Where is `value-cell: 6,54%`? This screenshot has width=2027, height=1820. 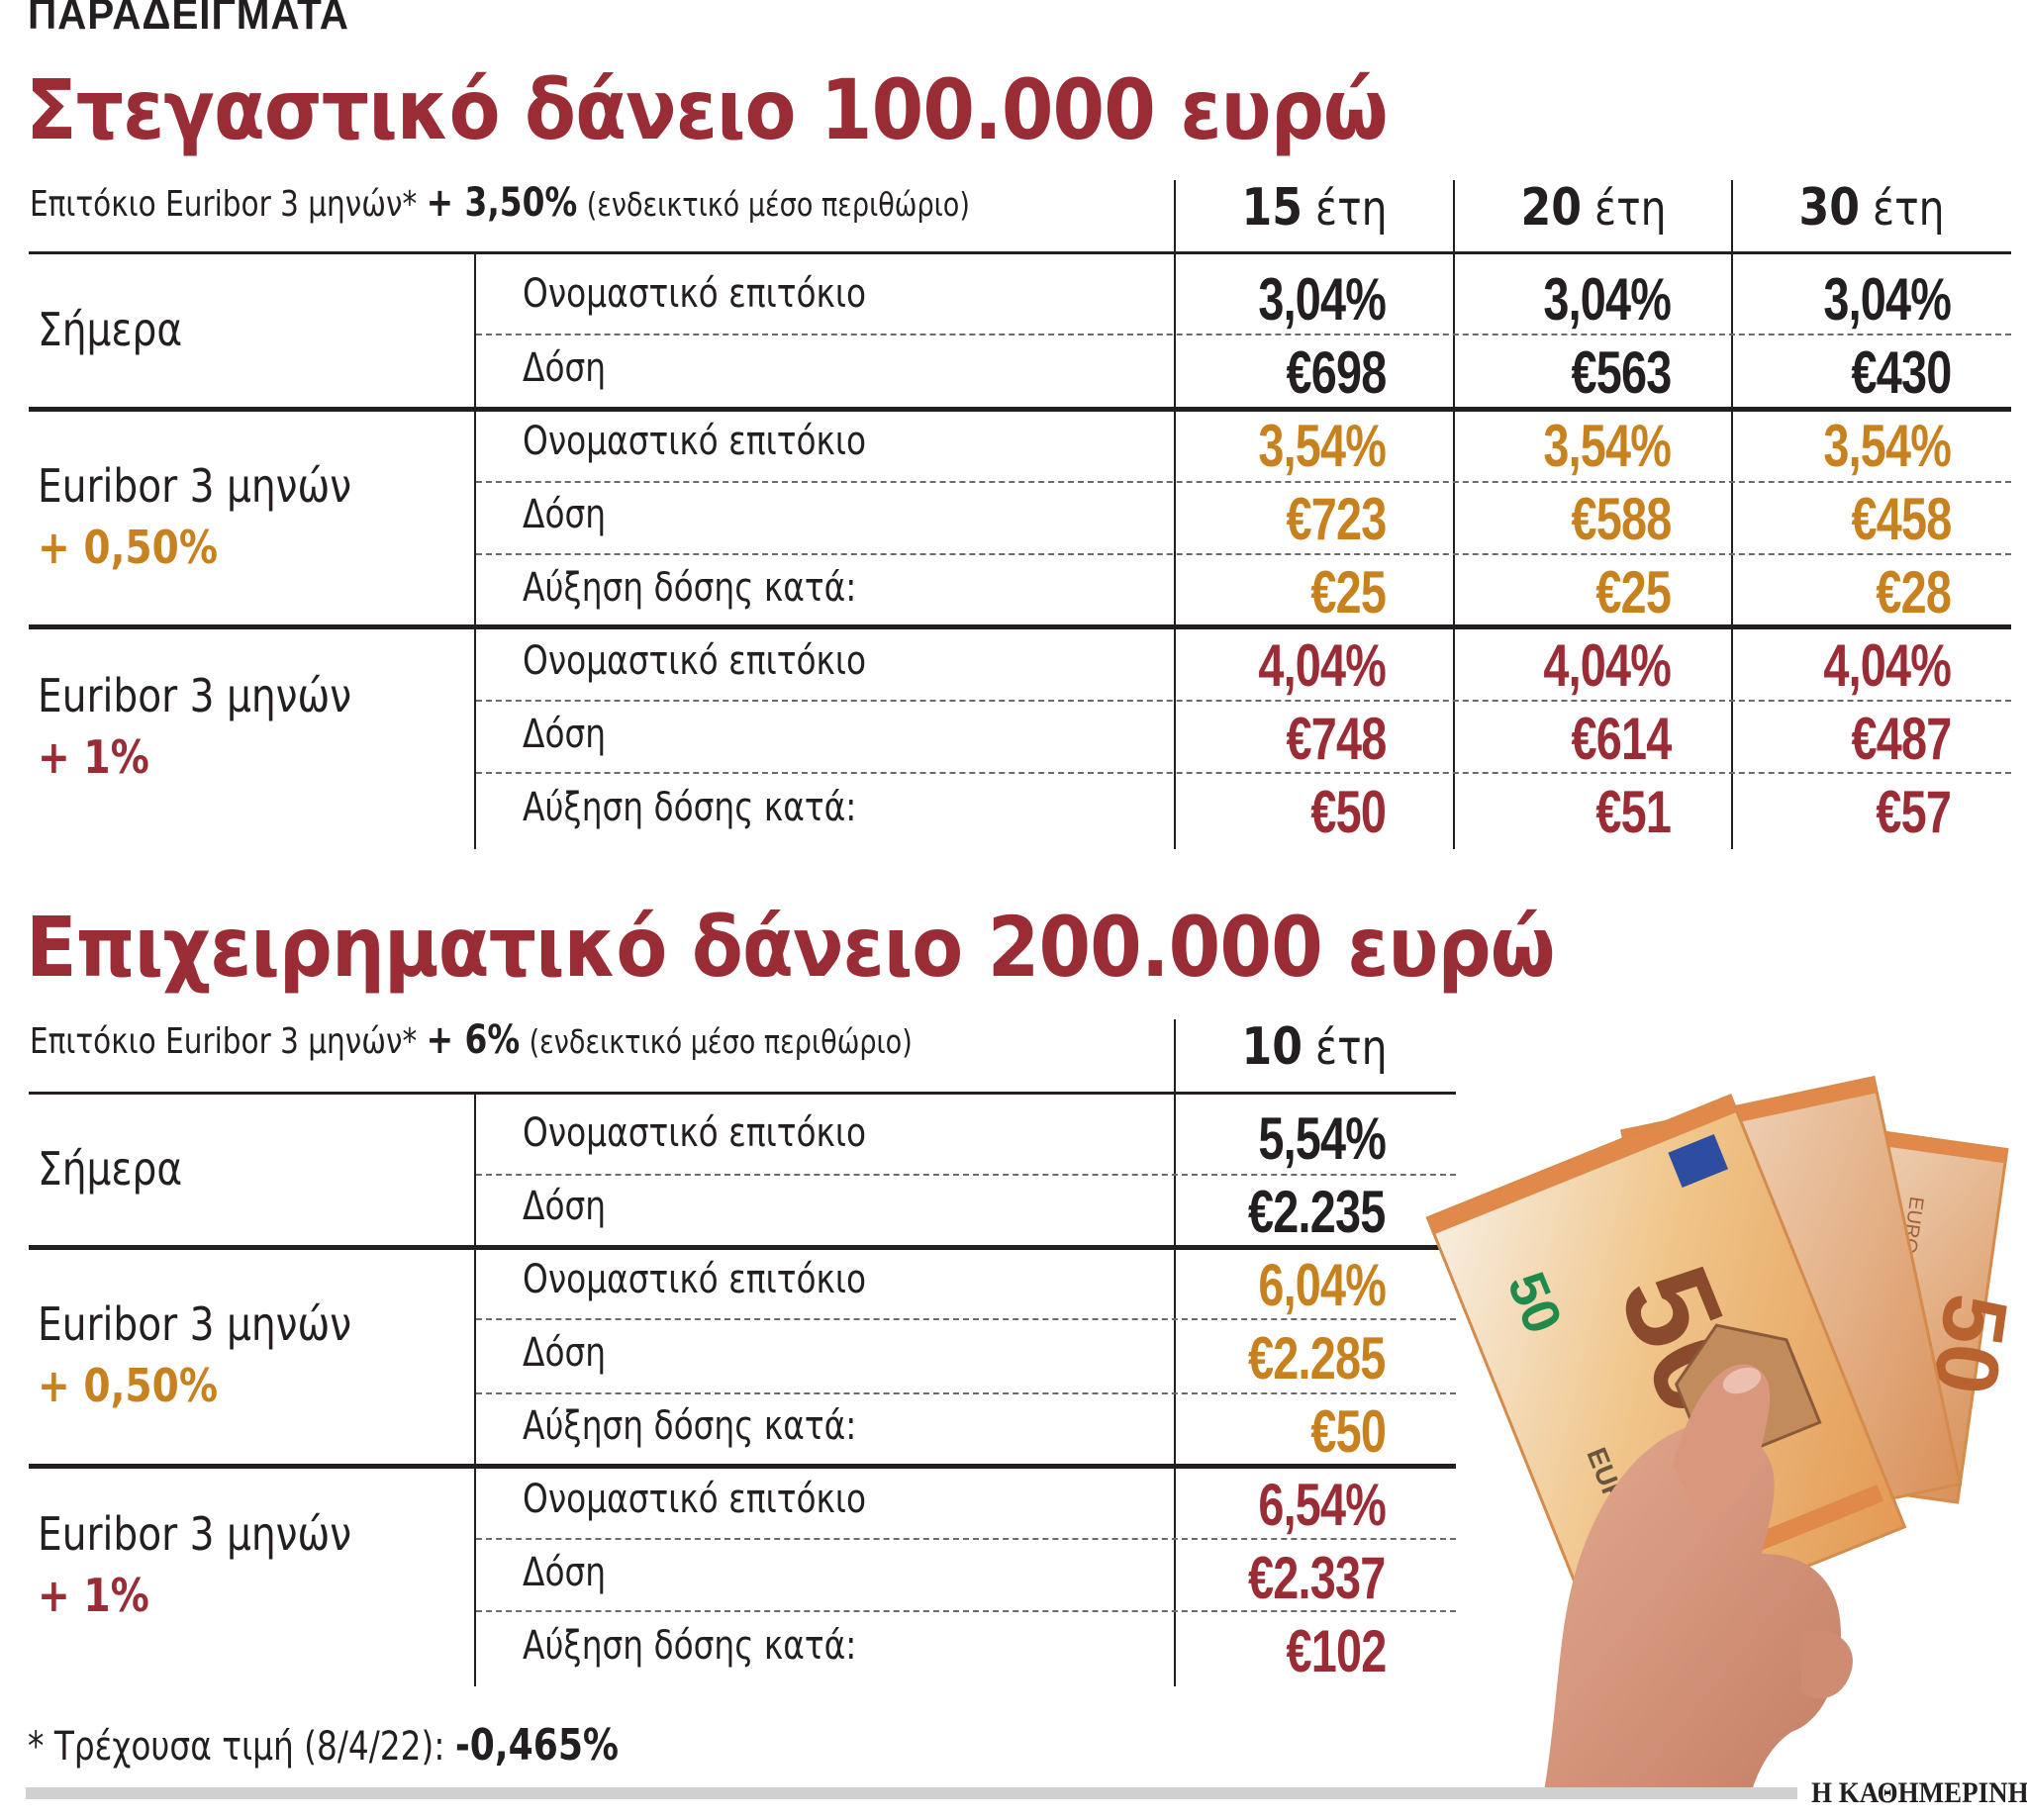
value-cell: 6,54% is located at coordinates (1323, 1505).